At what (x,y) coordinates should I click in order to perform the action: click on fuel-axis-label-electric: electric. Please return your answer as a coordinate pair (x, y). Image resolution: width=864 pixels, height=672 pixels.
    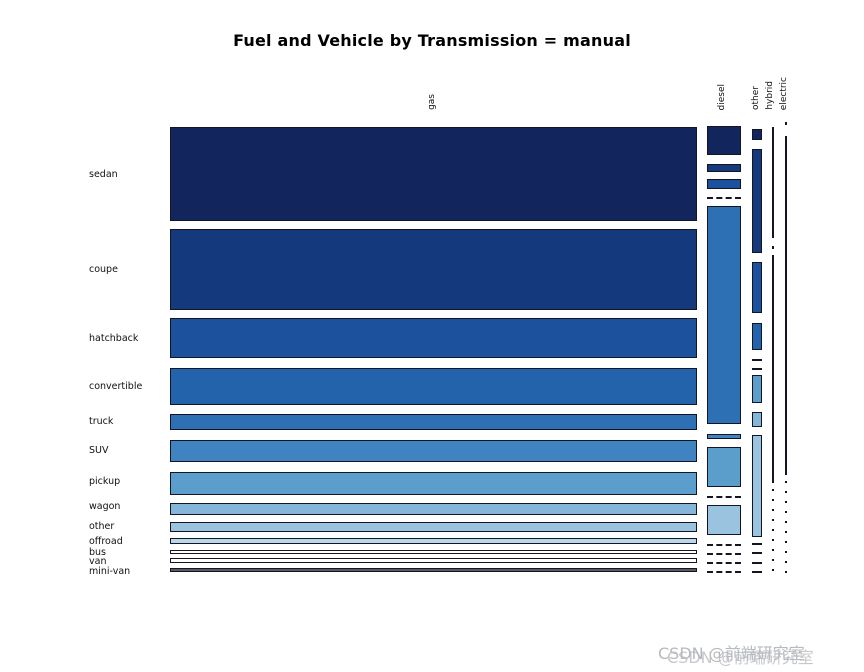
    Looking at the image, I should click on (784, 93).